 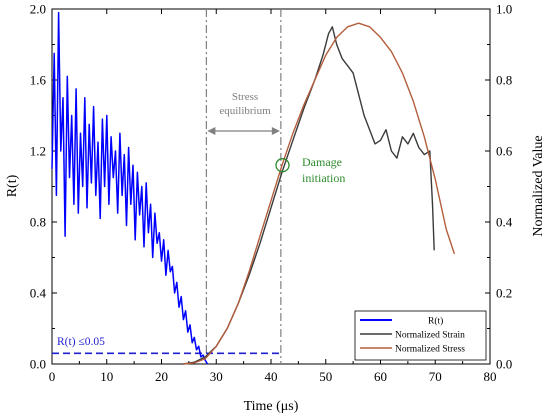 I want to click on y-left-tick-label: 2.0, so click(x=38, y=9).